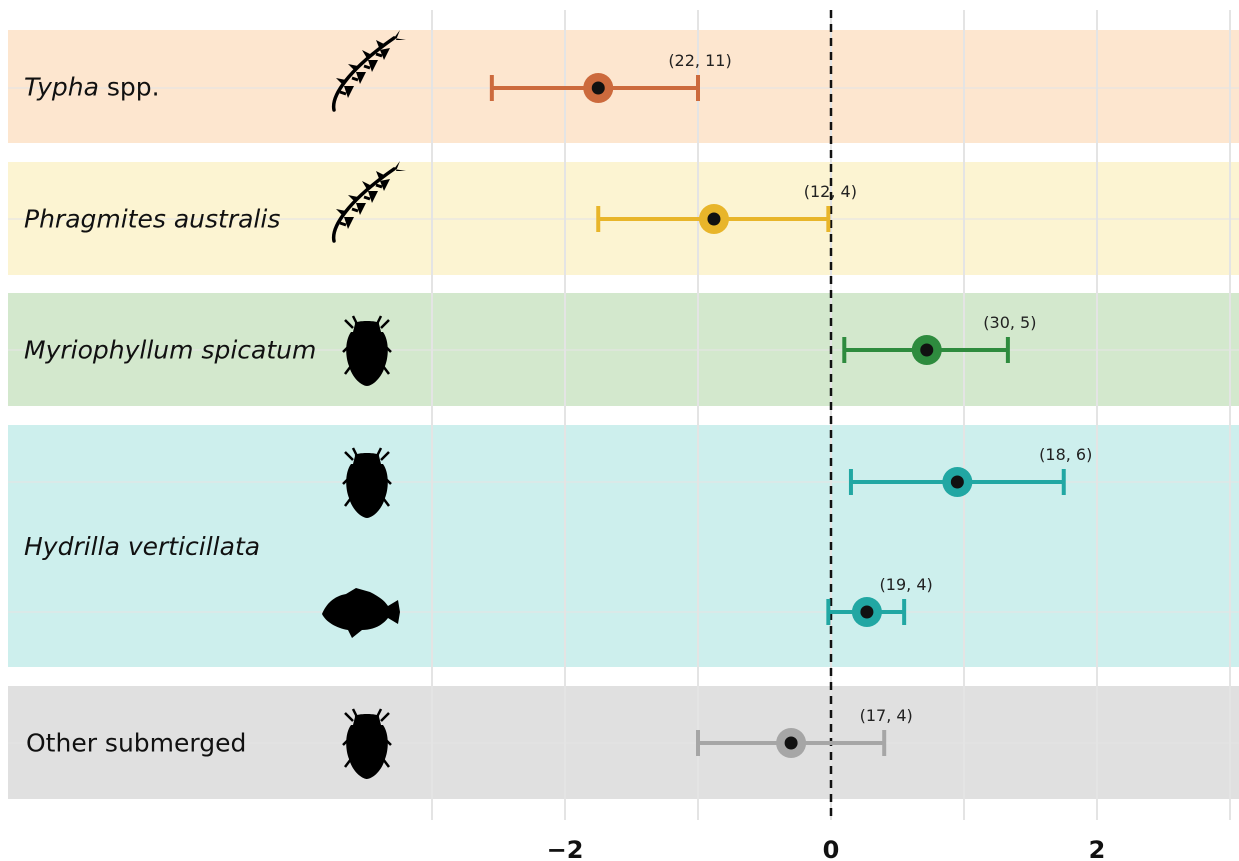 Image resolution: width=1239 pixels, height=861 pixels. What do you see at coordinates (152, 219) in the screenshot?
I see `group-label: Phragmites australis` at bounding box center [152, 219].